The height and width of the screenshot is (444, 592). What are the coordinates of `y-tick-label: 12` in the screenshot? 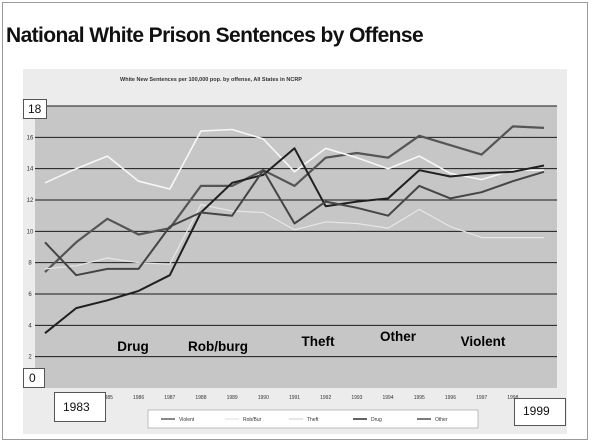 It's located at (30, 201).